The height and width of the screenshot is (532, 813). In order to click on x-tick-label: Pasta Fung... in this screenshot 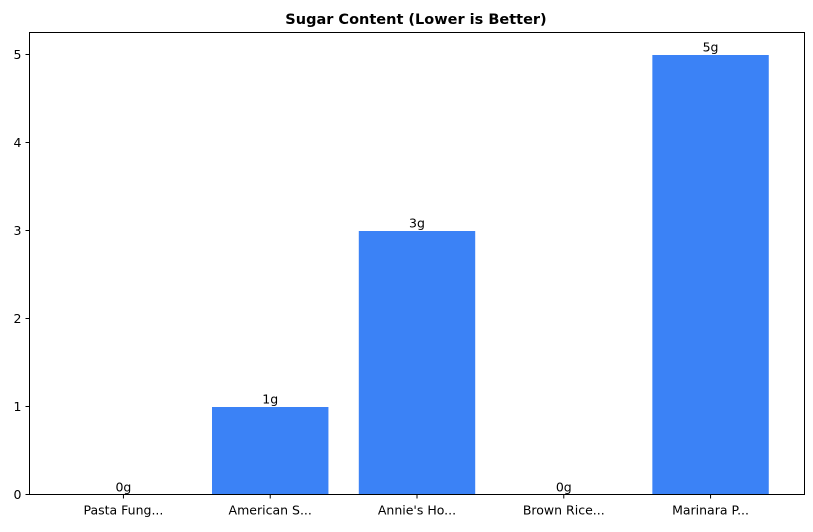, I will do `click(123, 510)`.